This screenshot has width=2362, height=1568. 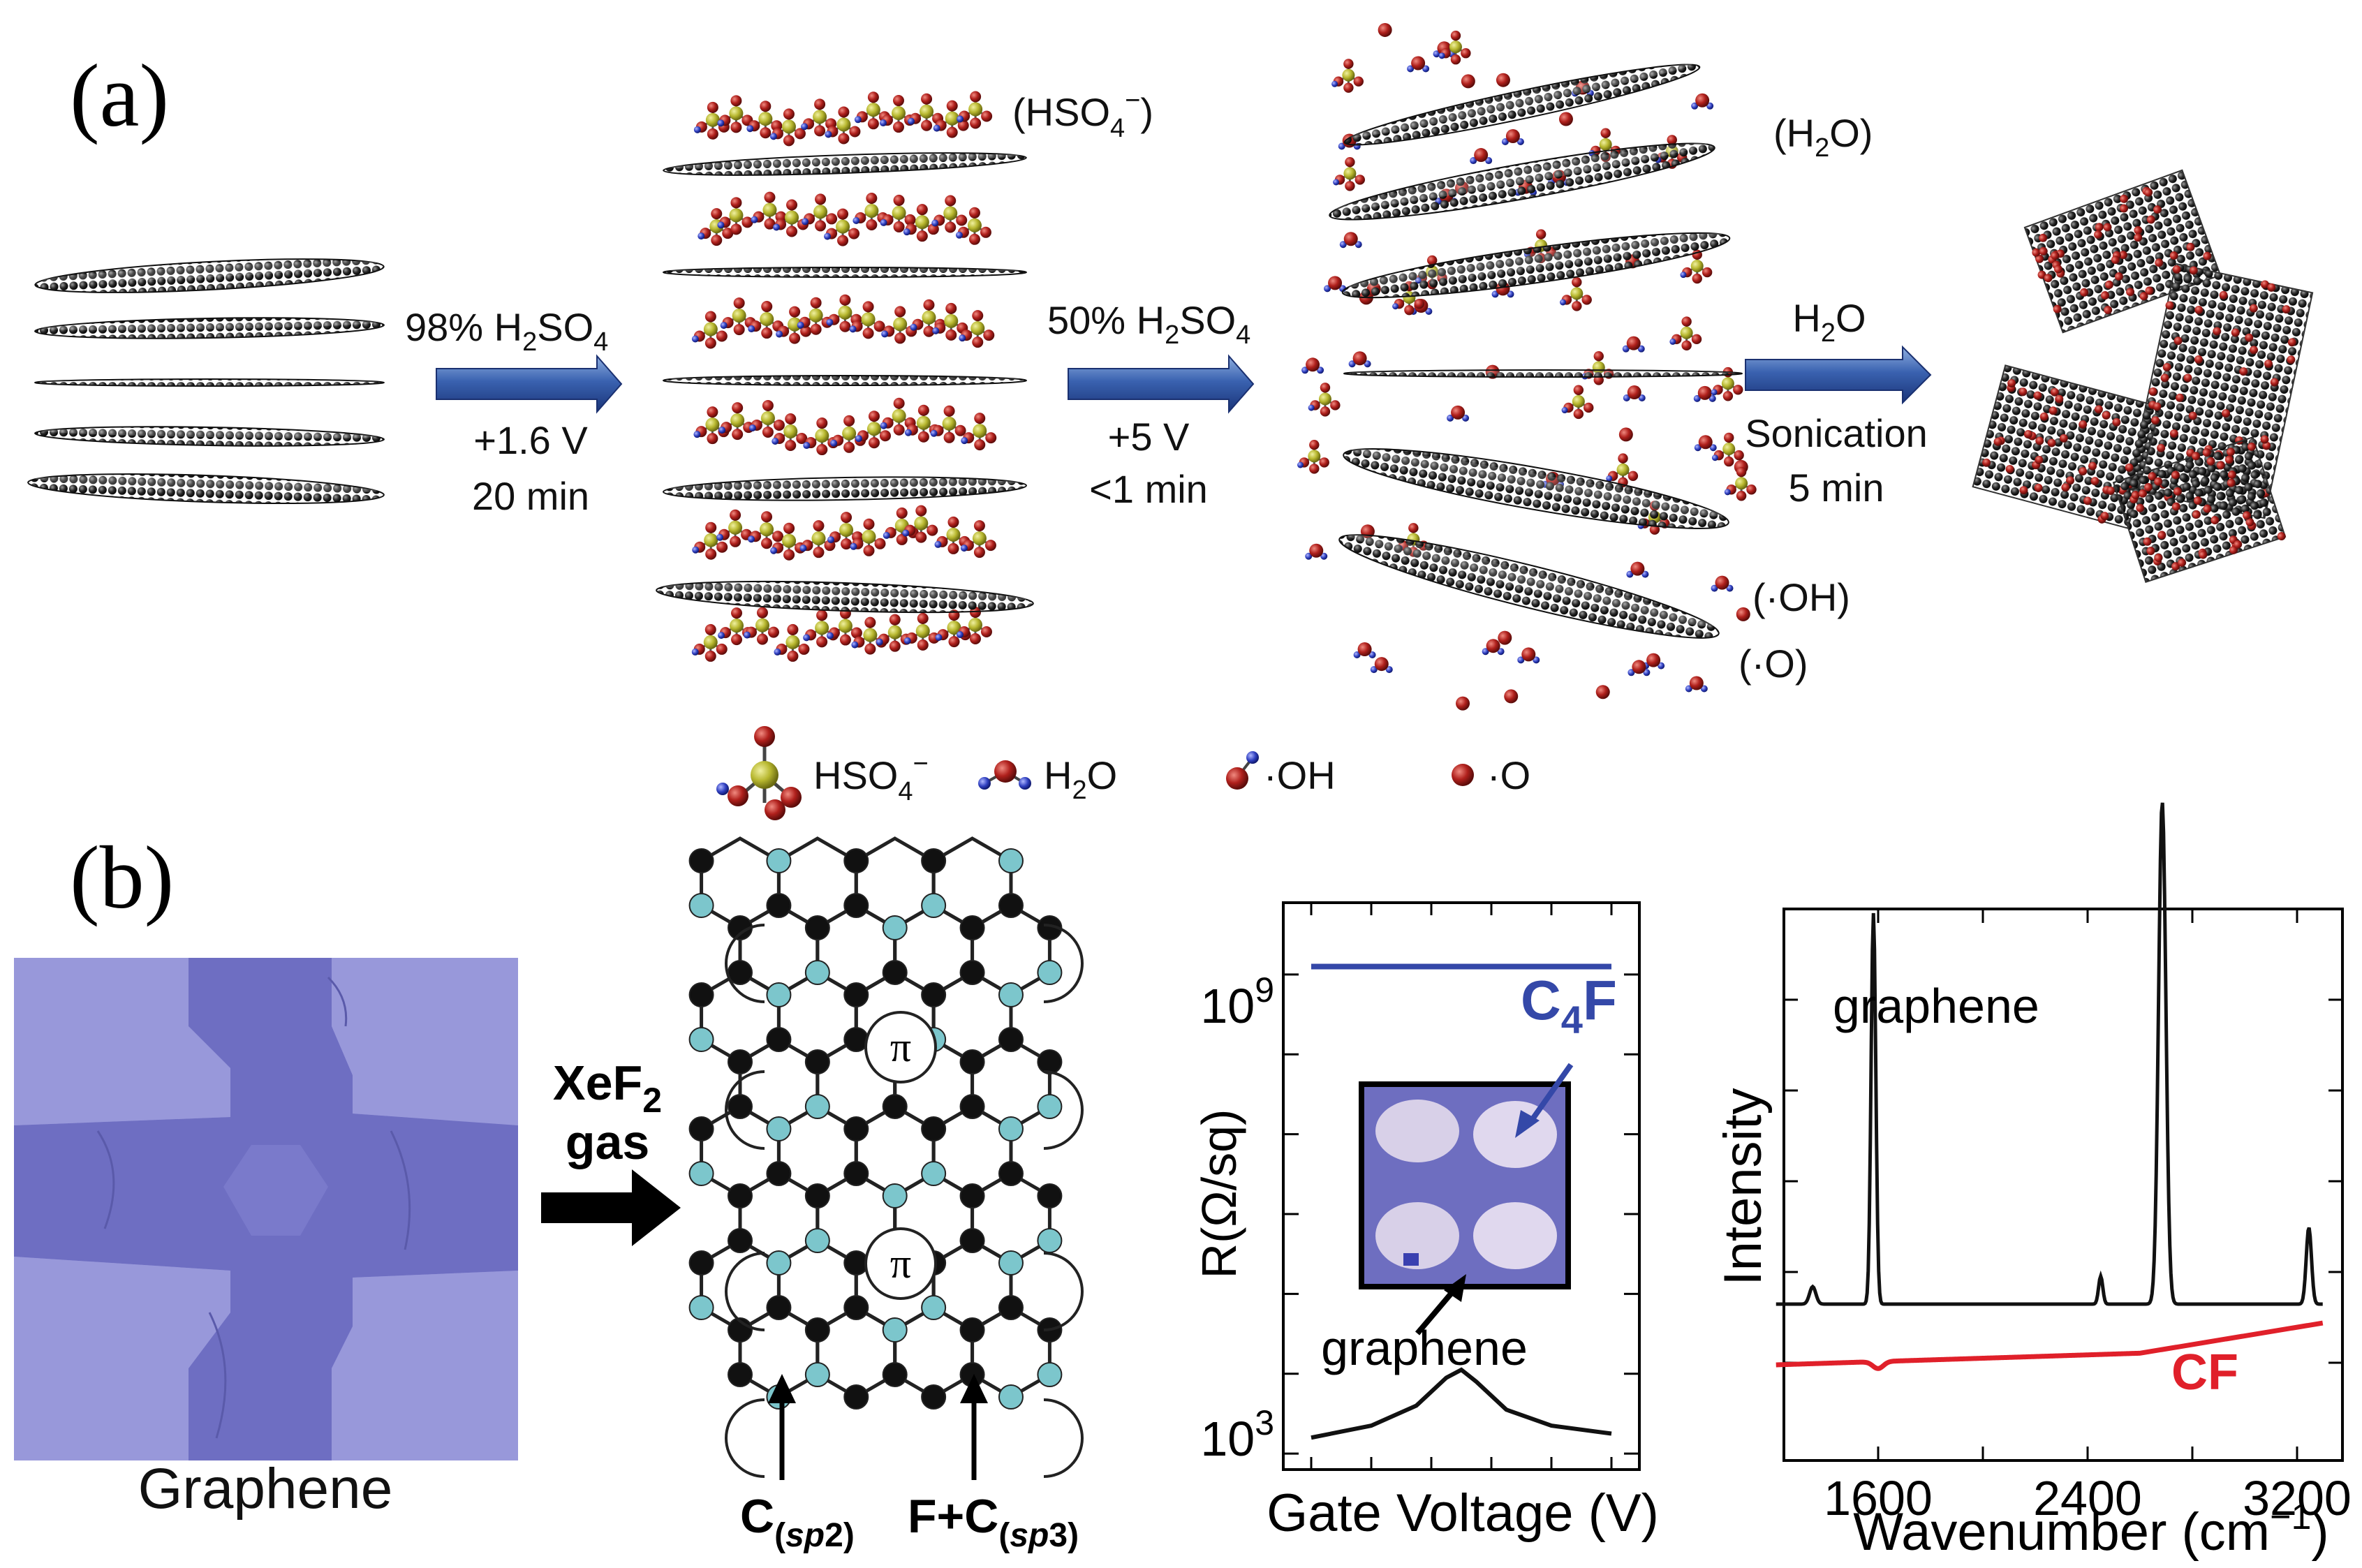 What do you see at coordinates (266, 1209) in the screenshot?
I see `graphene-device-image` at bounding box center [266, 1209].